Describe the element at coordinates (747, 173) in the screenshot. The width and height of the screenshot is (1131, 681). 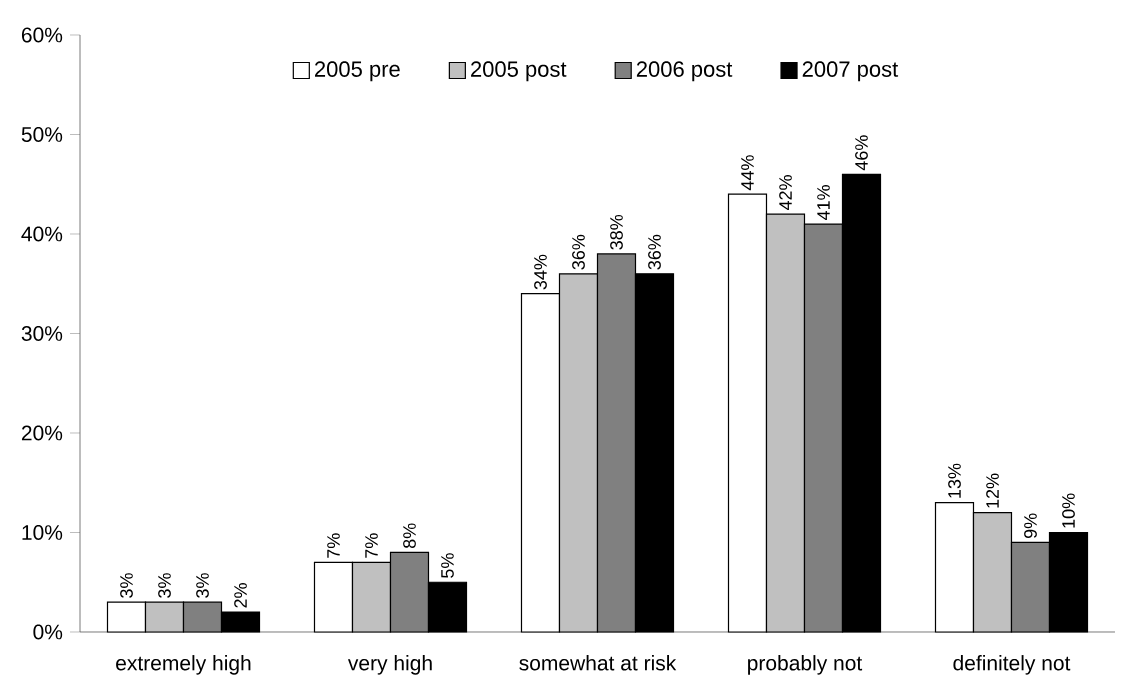
I see `data-label: 44%` at that location.